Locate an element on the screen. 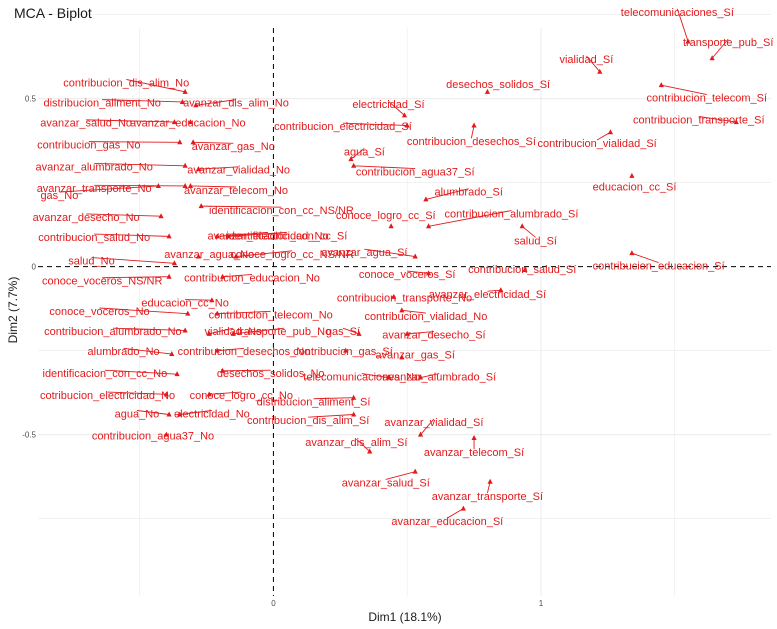  point-label: agua_No is located at coordinates (137, 414).